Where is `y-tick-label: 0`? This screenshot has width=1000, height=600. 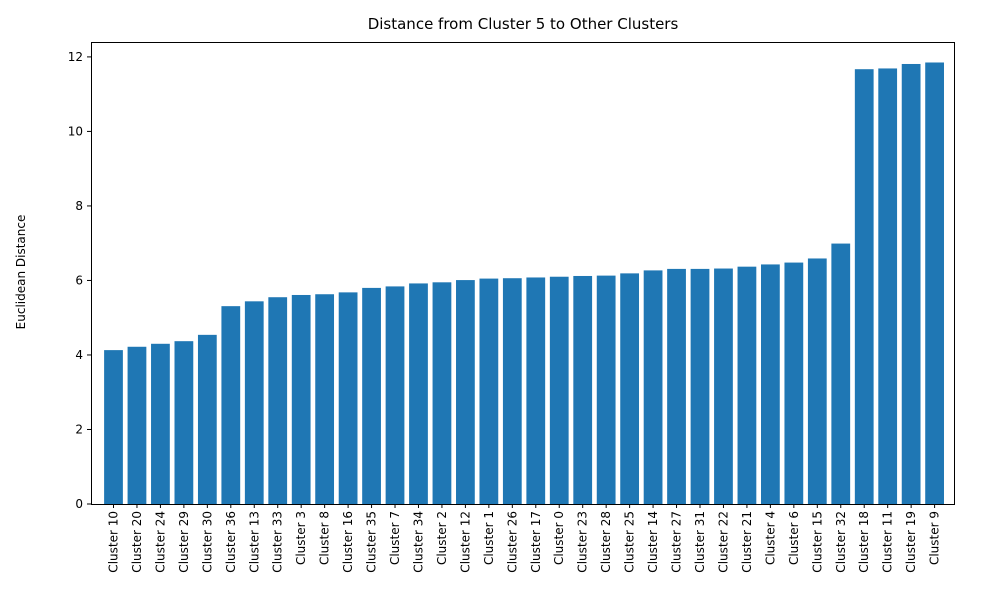 y-tick-label: 0 is located at coordinates (79, 504).